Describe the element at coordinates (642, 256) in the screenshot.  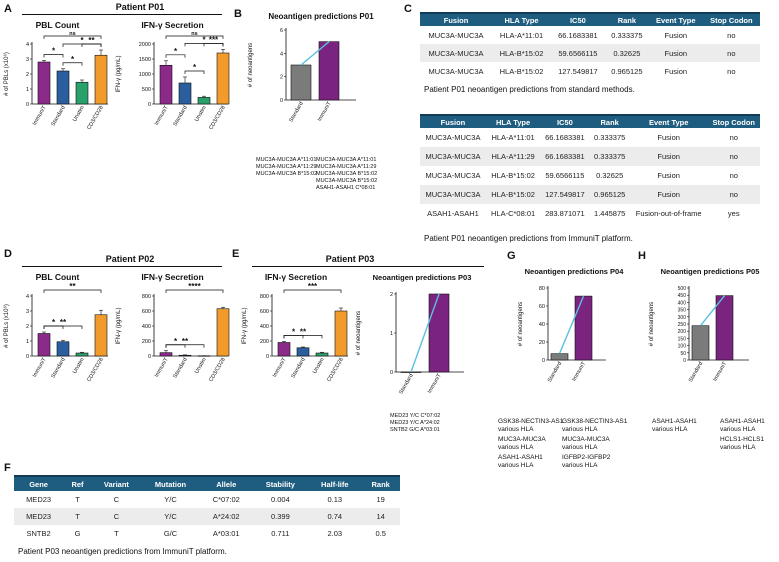
I see `panel-label-h: H` at that location.